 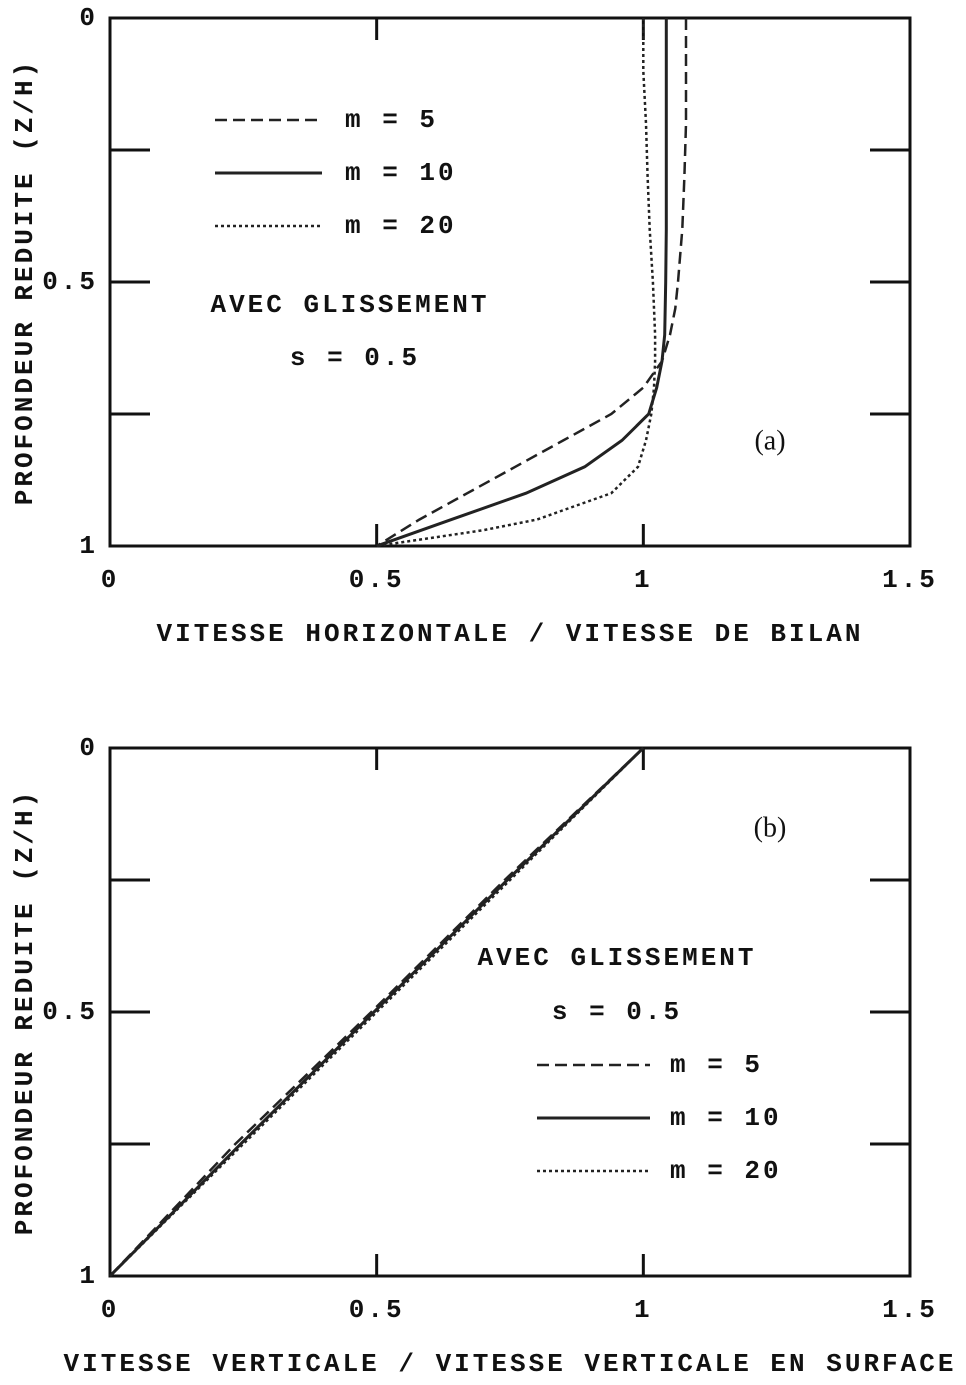 I want to click on panel-label: (a), so click(x=769, y=440).